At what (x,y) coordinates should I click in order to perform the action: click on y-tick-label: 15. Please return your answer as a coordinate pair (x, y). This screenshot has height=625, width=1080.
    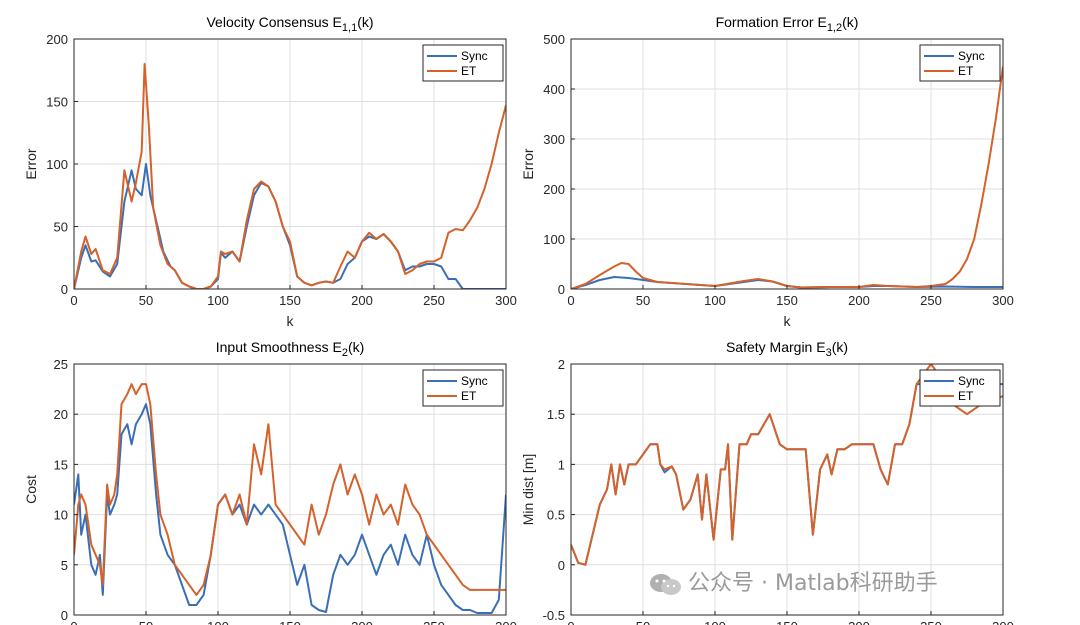
    Looking at the image, I should click on (61, 464).